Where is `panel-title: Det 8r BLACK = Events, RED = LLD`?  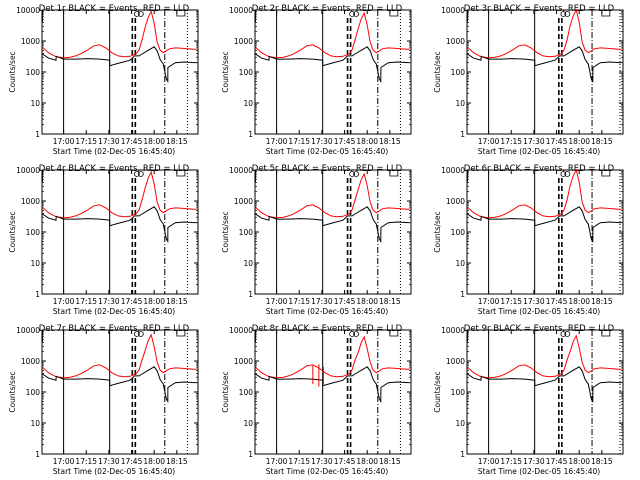 panel-title: Det 8r BLACK = Events, RED = LLD is located at coordinates (327, 329).